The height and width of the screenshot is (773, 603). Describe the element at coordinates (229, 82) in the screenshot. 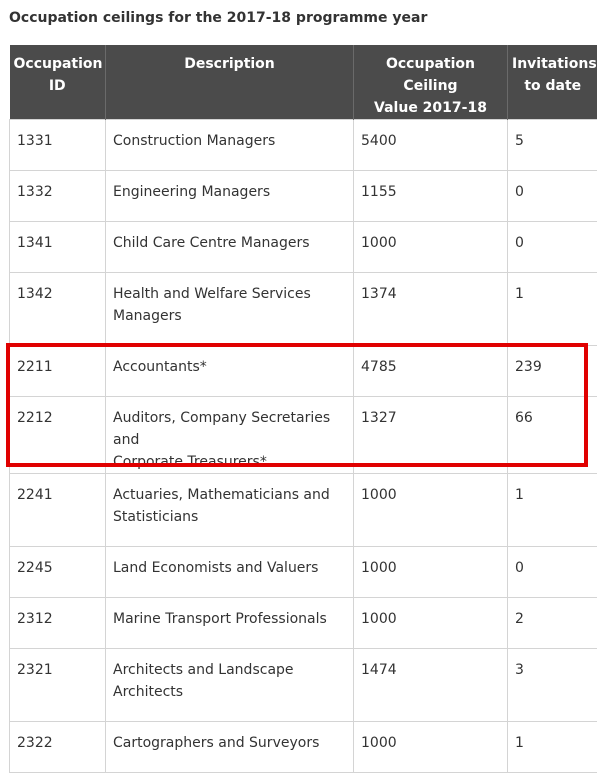

I see `header-description: Description` at that location.